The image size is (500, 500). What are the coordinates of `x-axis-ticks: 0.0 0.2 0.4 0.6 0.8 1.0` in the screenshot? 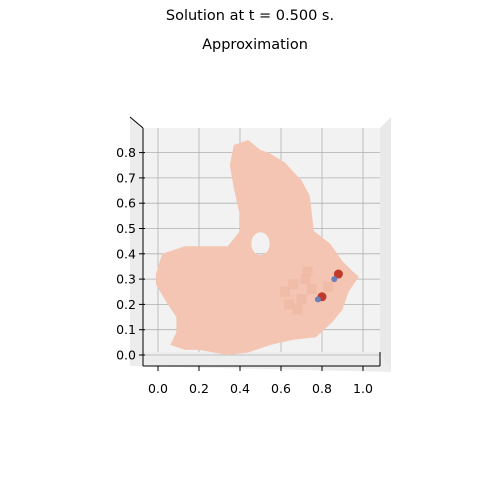 It's located at (260, 381).